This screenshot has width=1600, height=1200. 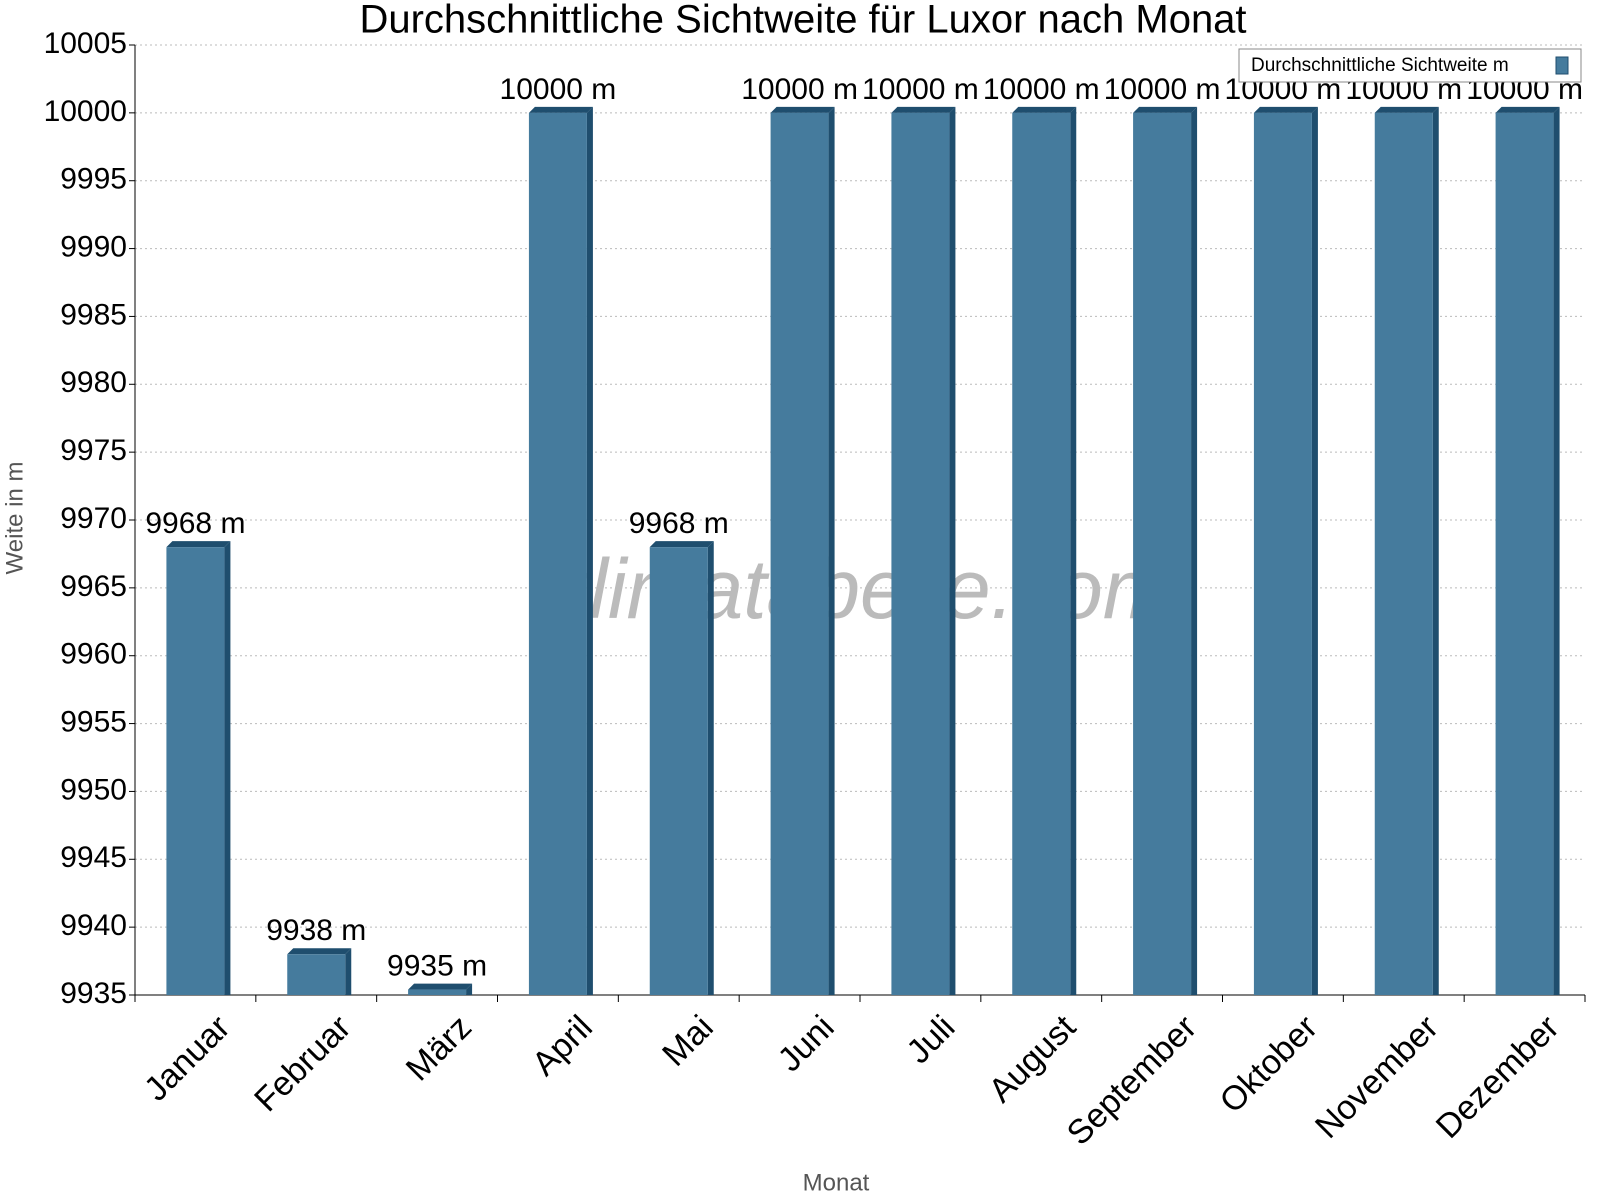 I want to click on value-label: 9935 m, so click(x=437, y=965).